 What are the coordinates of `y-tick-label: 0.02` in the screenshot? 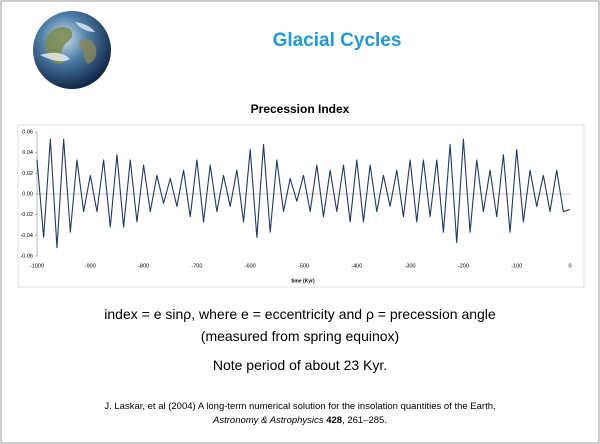 It's located at (27, 174).